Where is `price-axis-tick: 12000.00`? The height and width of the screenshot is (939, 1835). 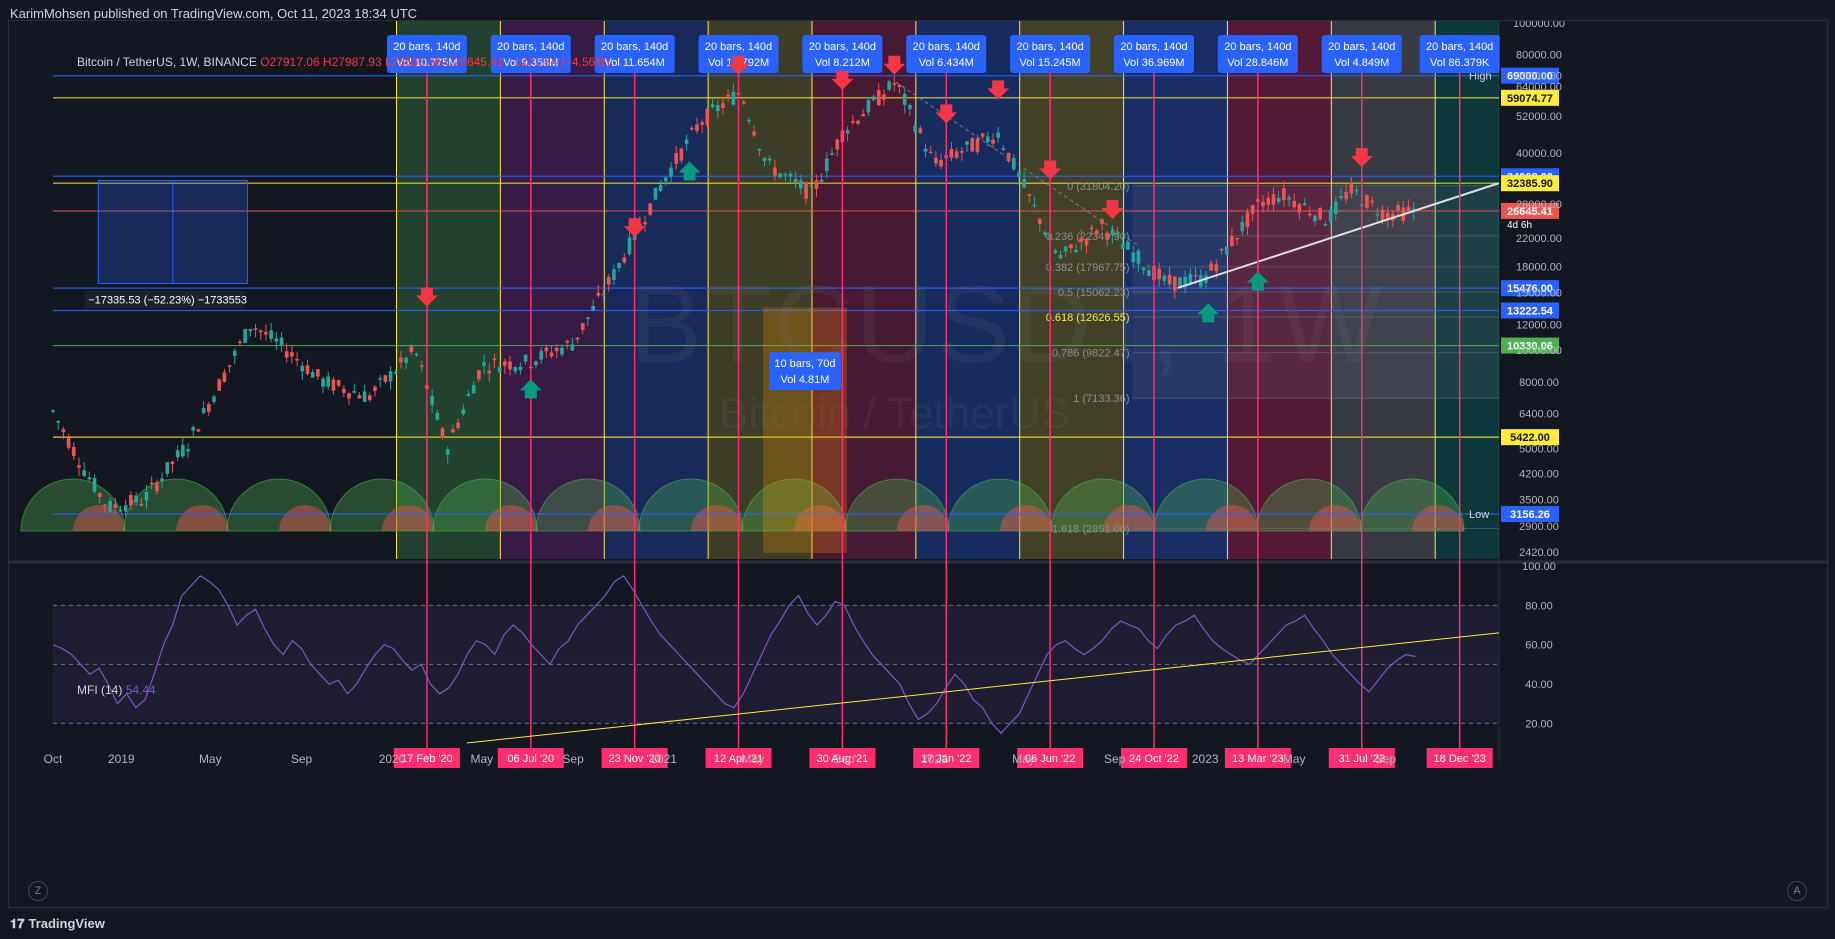 price-axis-tick: 12000.00 is located at coordinates (1539, 325).